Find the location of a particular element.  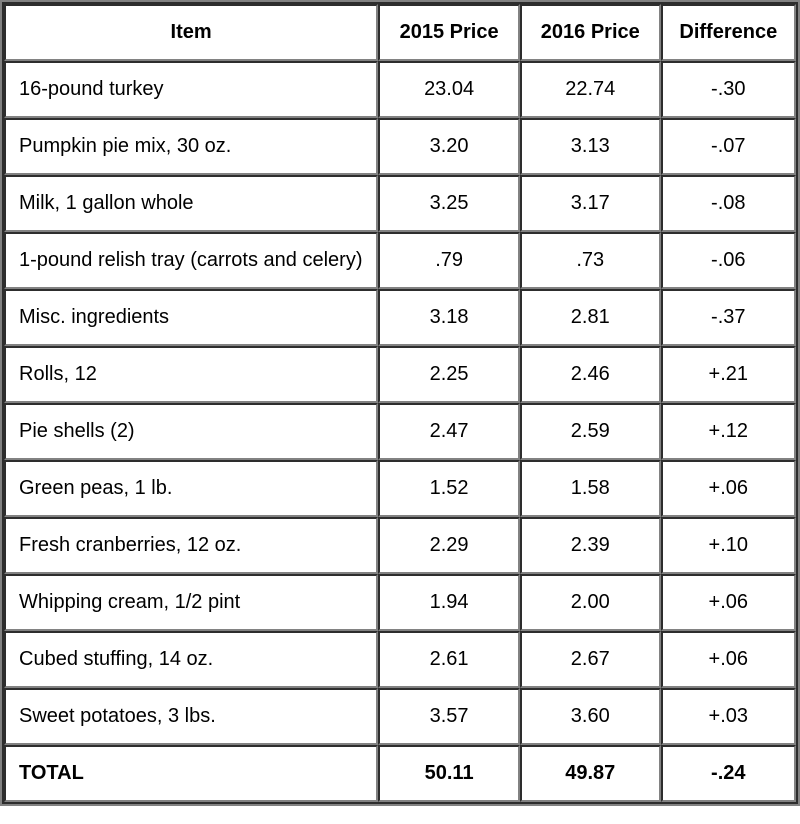

total-label-cell: TOTAL is located at coordinates (191, 773).